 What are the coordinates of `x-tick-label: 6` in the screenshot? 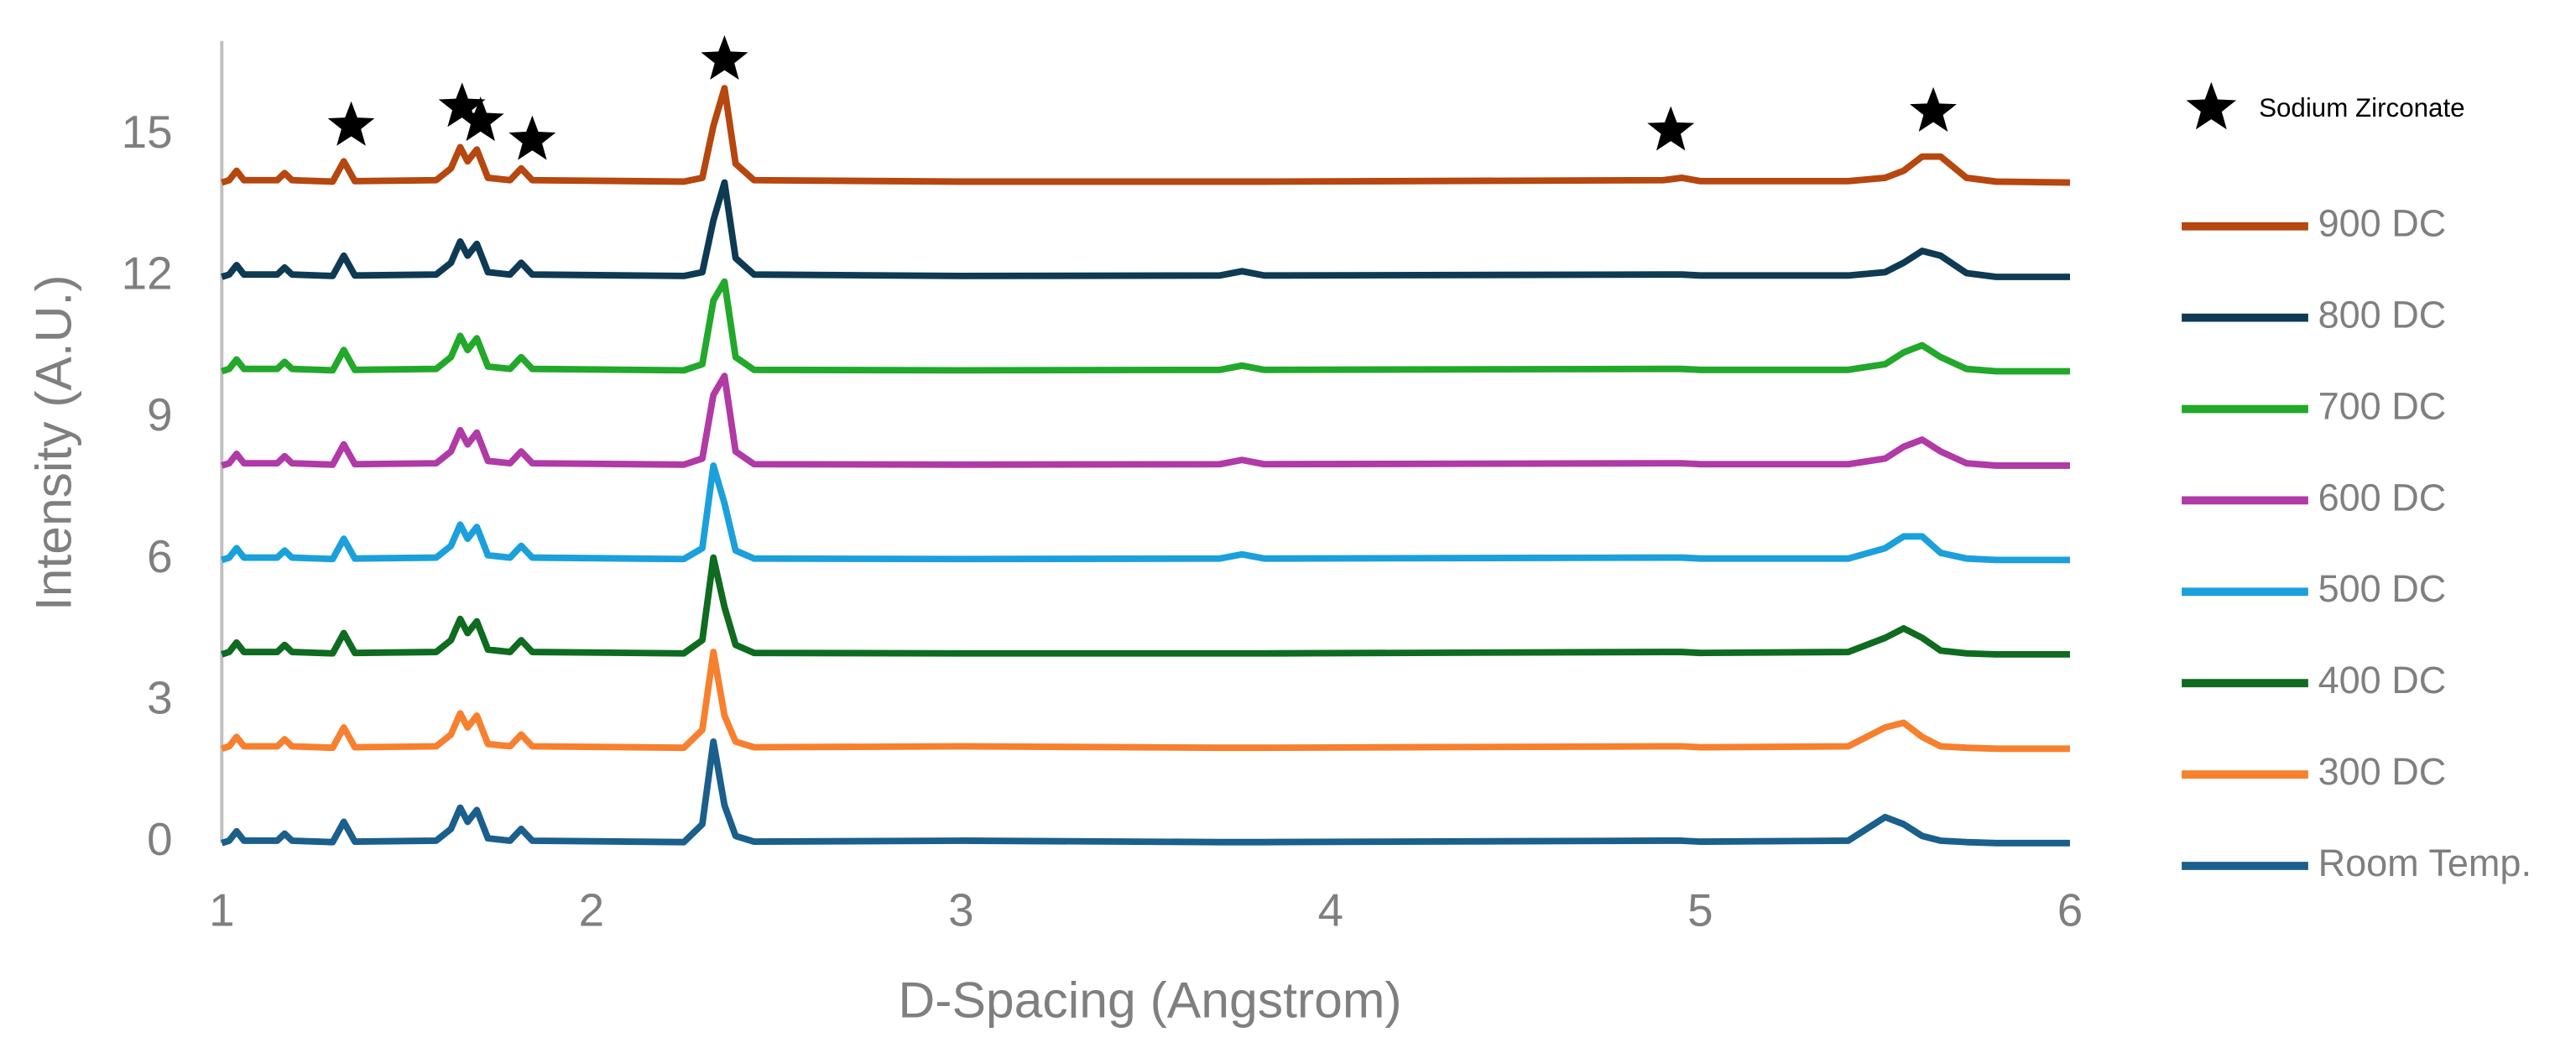 It's located at (2070, 910).